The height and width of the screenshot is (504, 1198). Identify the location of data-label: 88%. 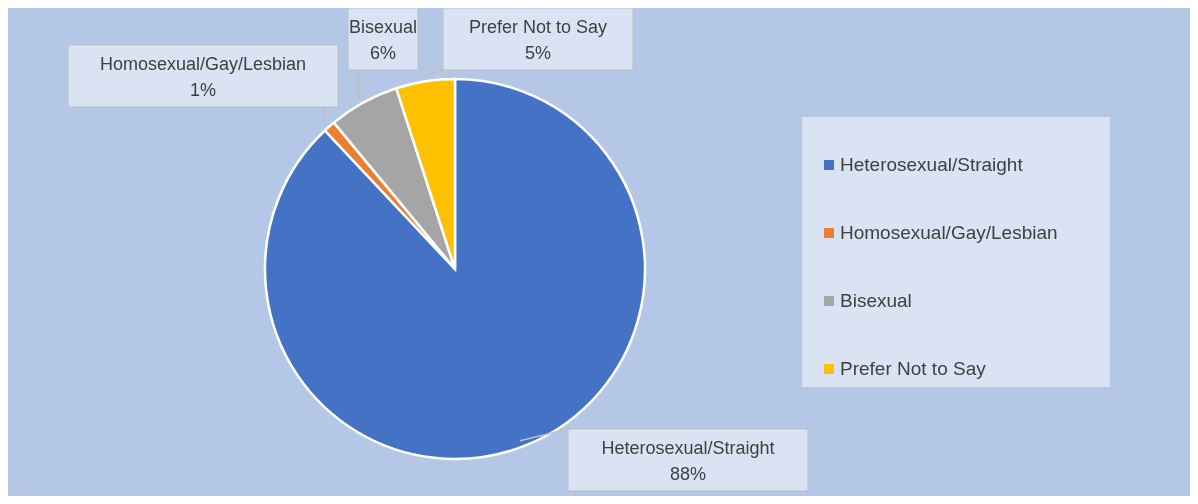
(688, 474).